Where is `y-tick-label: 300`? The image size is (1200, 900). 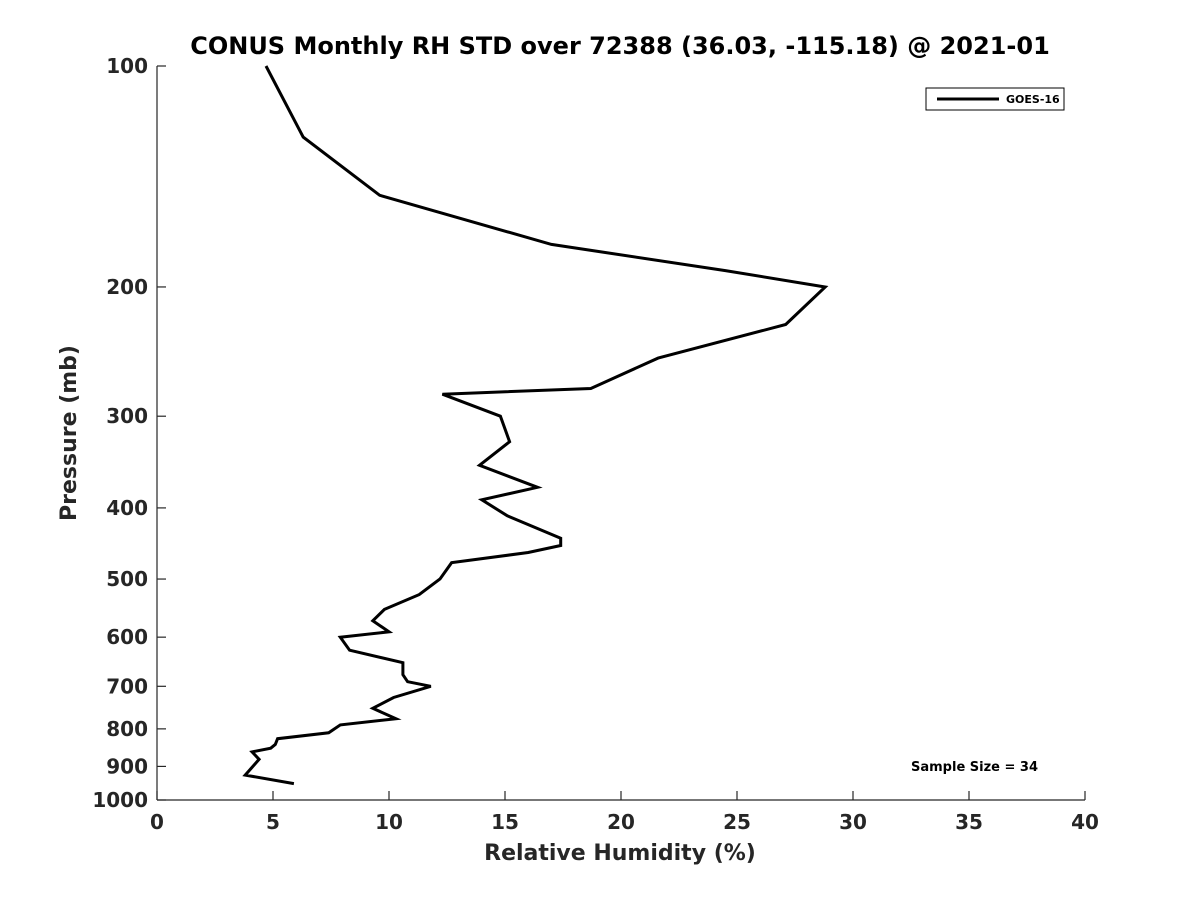
y-tick-label: 300 is located at coordinates (127, 416).